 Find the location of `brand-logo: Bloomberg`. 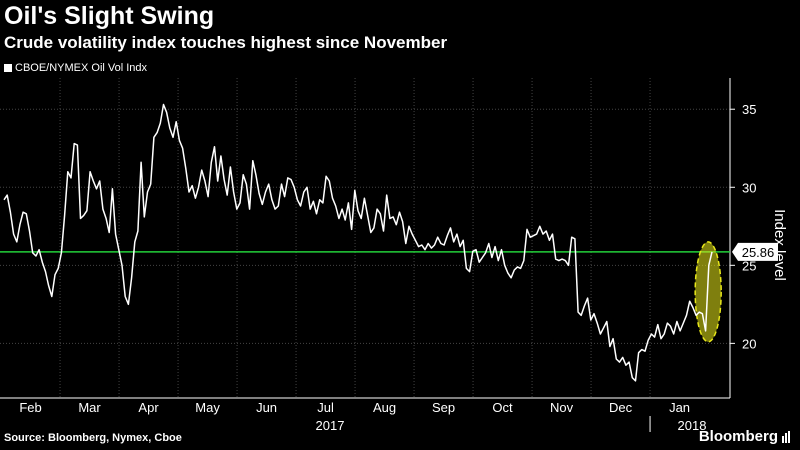

brand-logo: Bloomberg is located at coordinates (745, 436).